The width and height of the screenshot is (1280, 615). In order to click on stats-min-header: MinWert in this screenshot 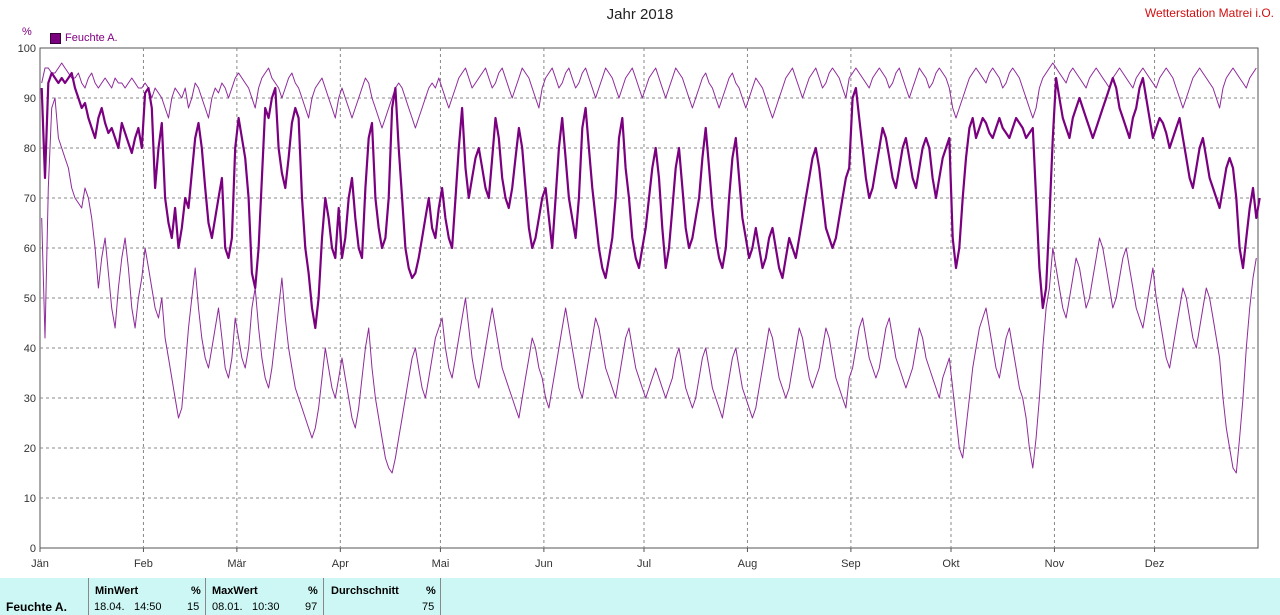, I will do `click(117, 591)`.